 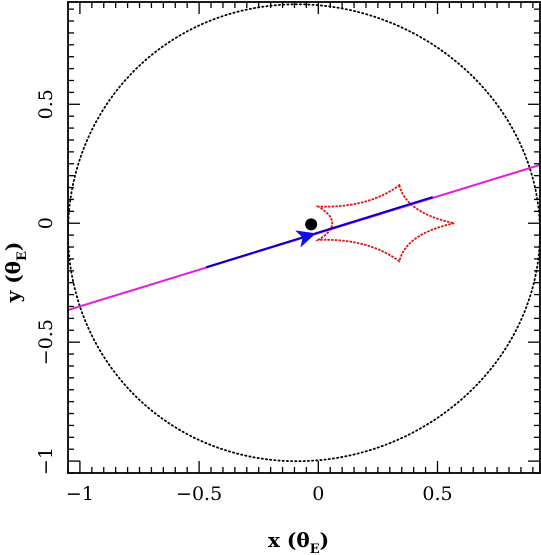 What do you see at coordinates (437, 494) in the screenshot?
I see `x-tick-label: 0.5` at bounding box center [437, 494].